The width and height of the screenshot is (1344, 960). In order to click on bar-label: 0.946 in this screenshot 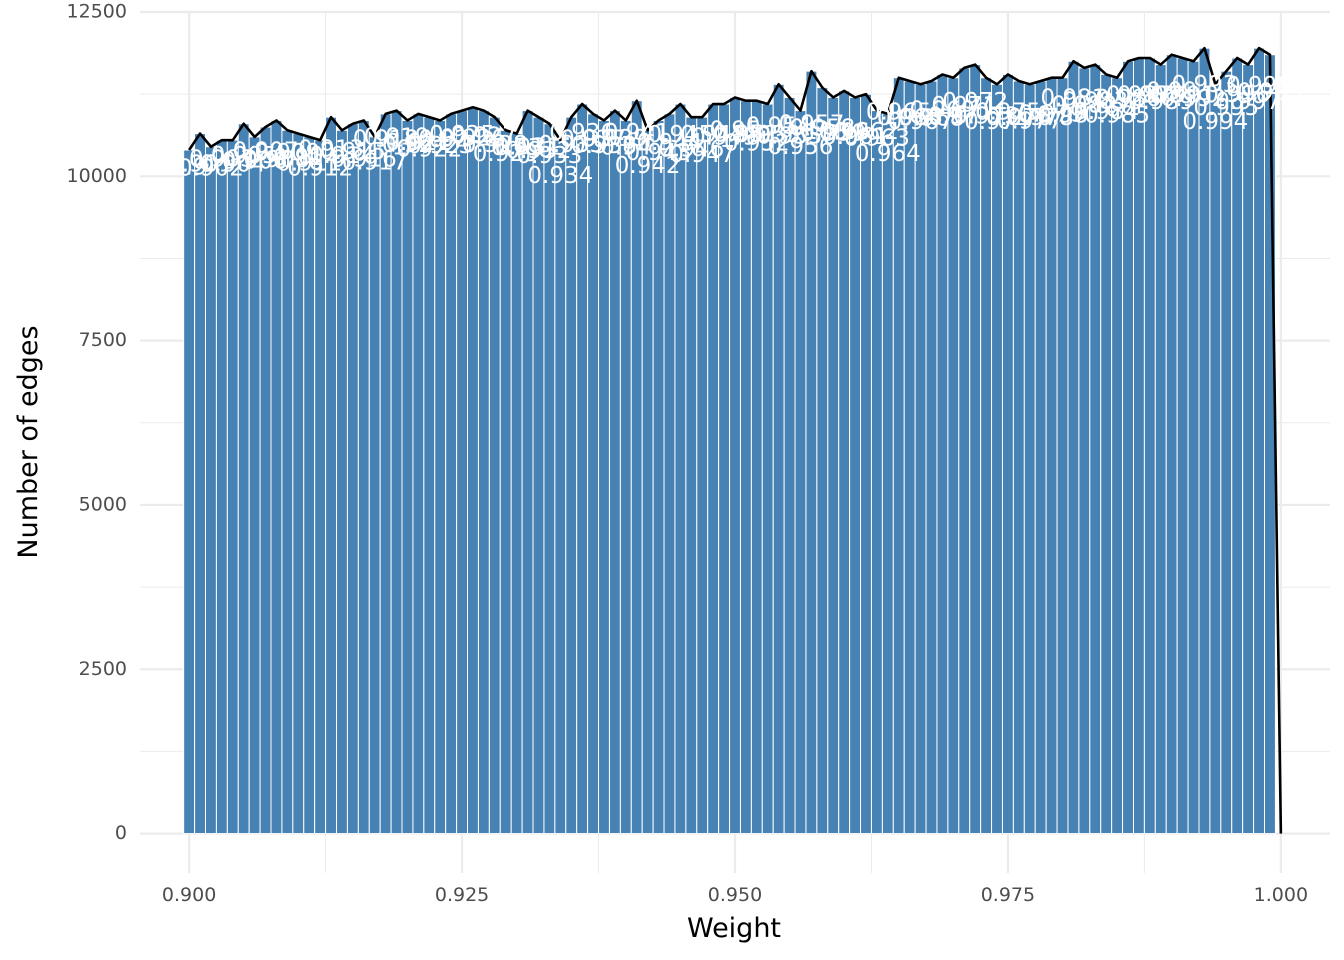, I will do `click(691, 150)`.